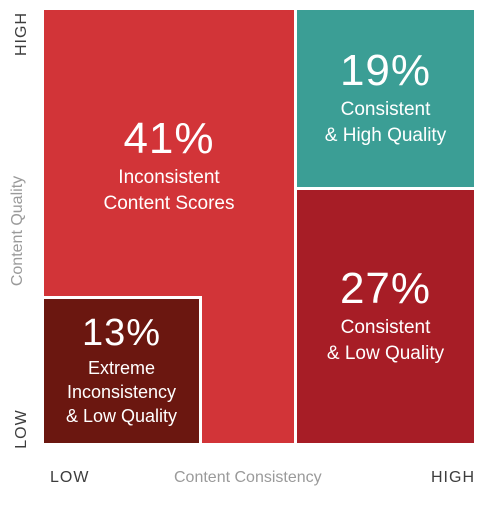 The height and width of the screenshot is (505, 490). What do you see at coordinates (385, 122) in the screenshot?
I see `segment-label: Consistent & High Quality` at bounding box center [385, 122].